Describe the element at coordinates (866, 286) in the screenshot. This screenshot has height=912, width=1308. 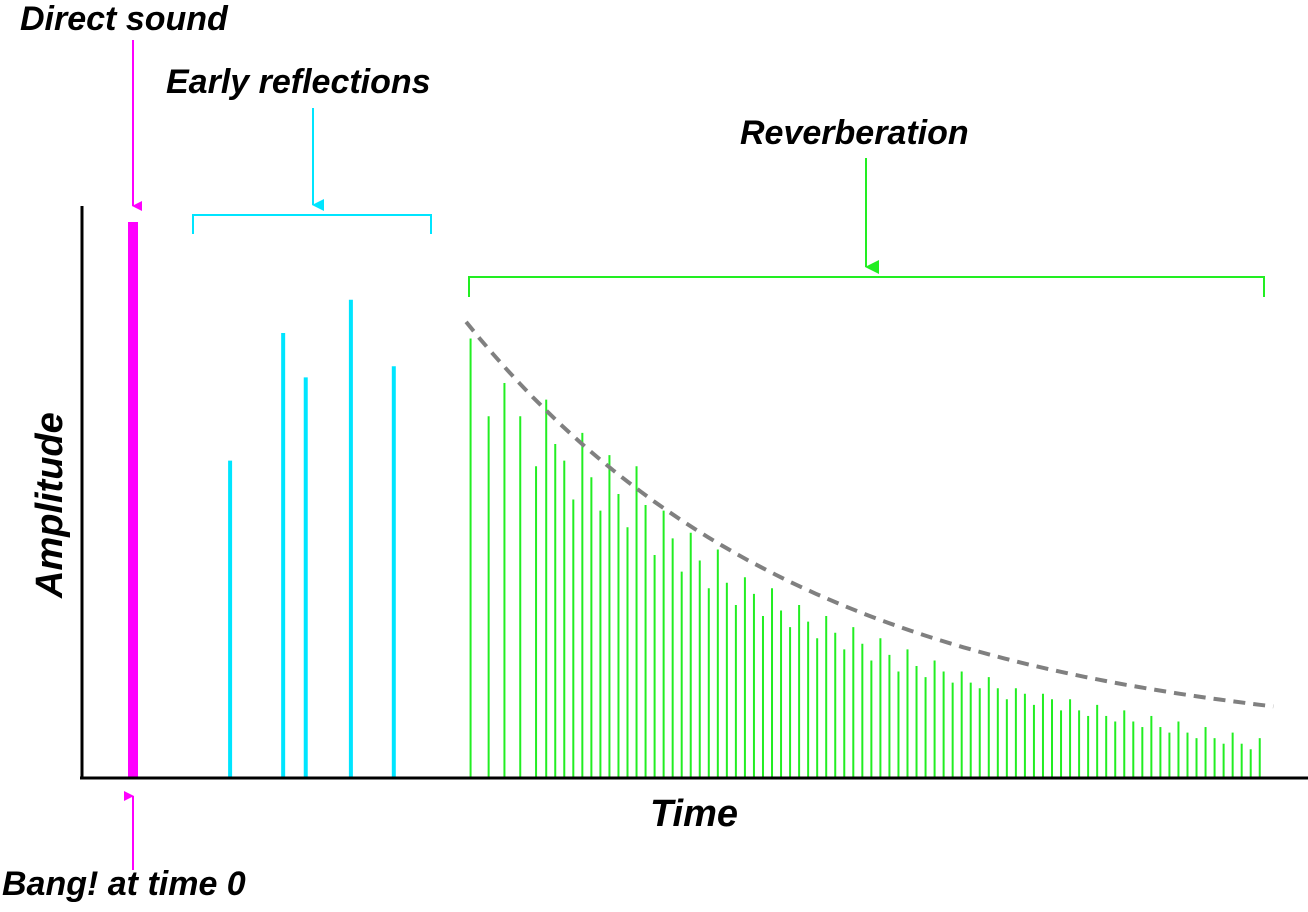
I see `reverberation-bracket` at that location.